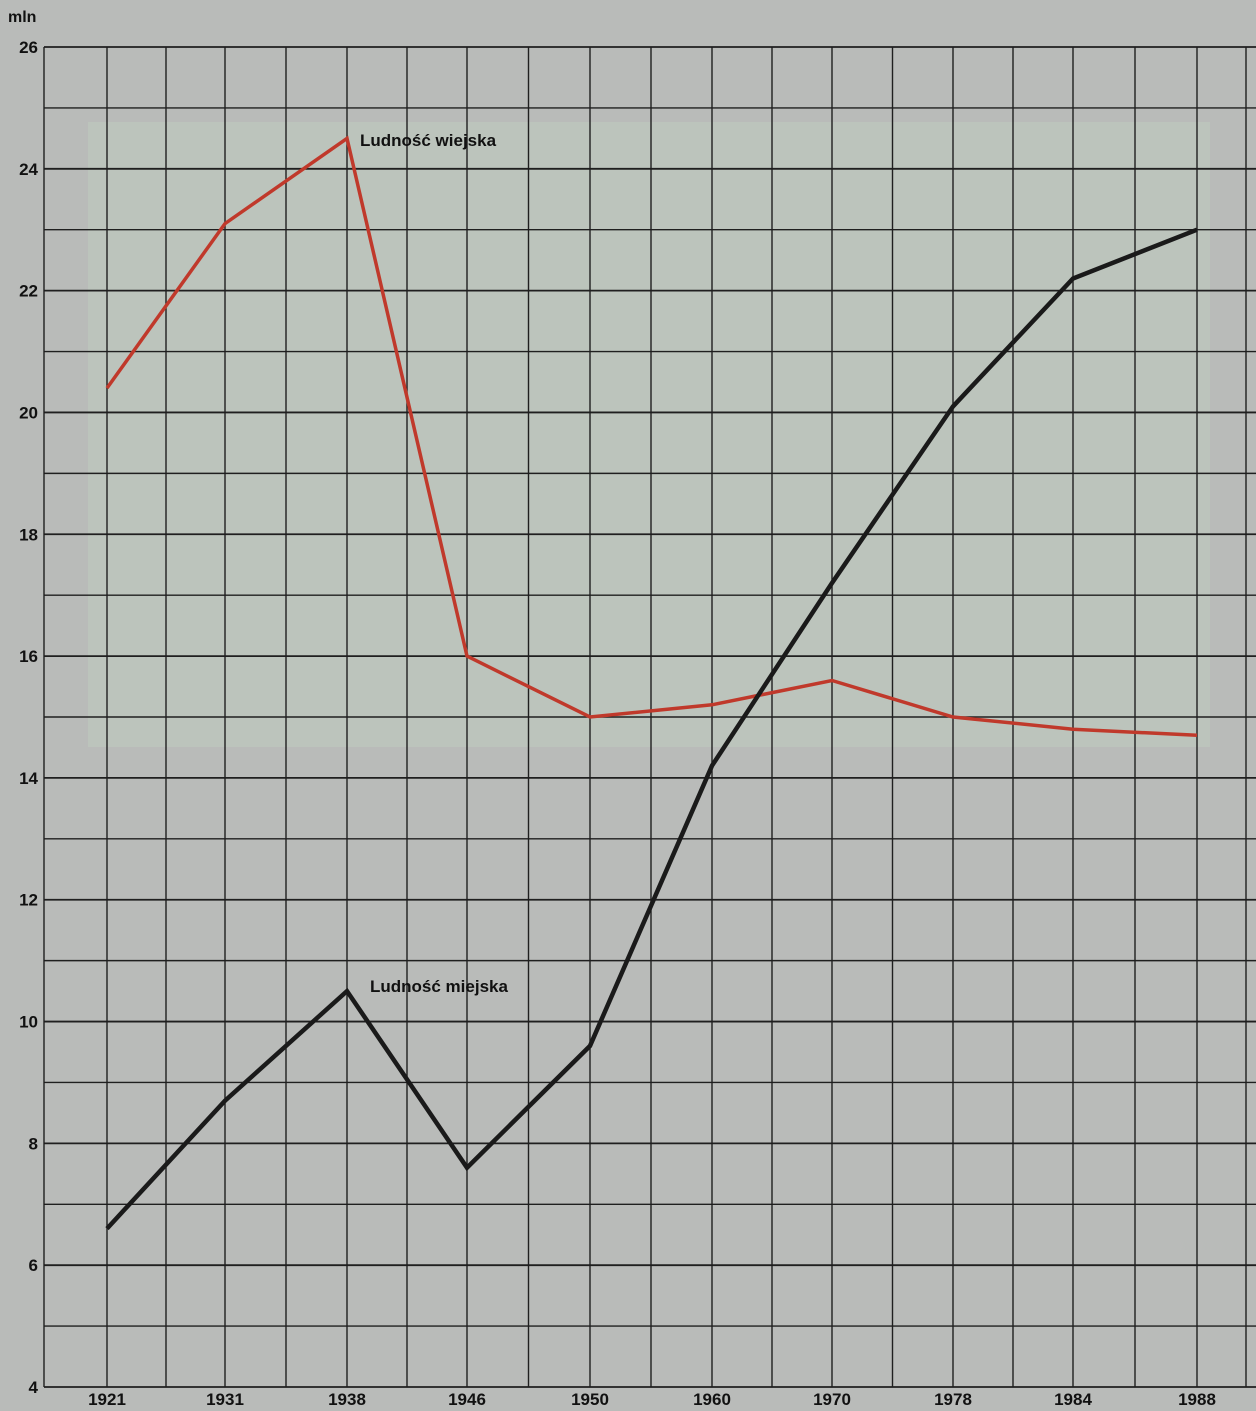 The height and width of the screenshot is (1411, 1256). I want to click on y-tick-label: 14, so click(28, 778).